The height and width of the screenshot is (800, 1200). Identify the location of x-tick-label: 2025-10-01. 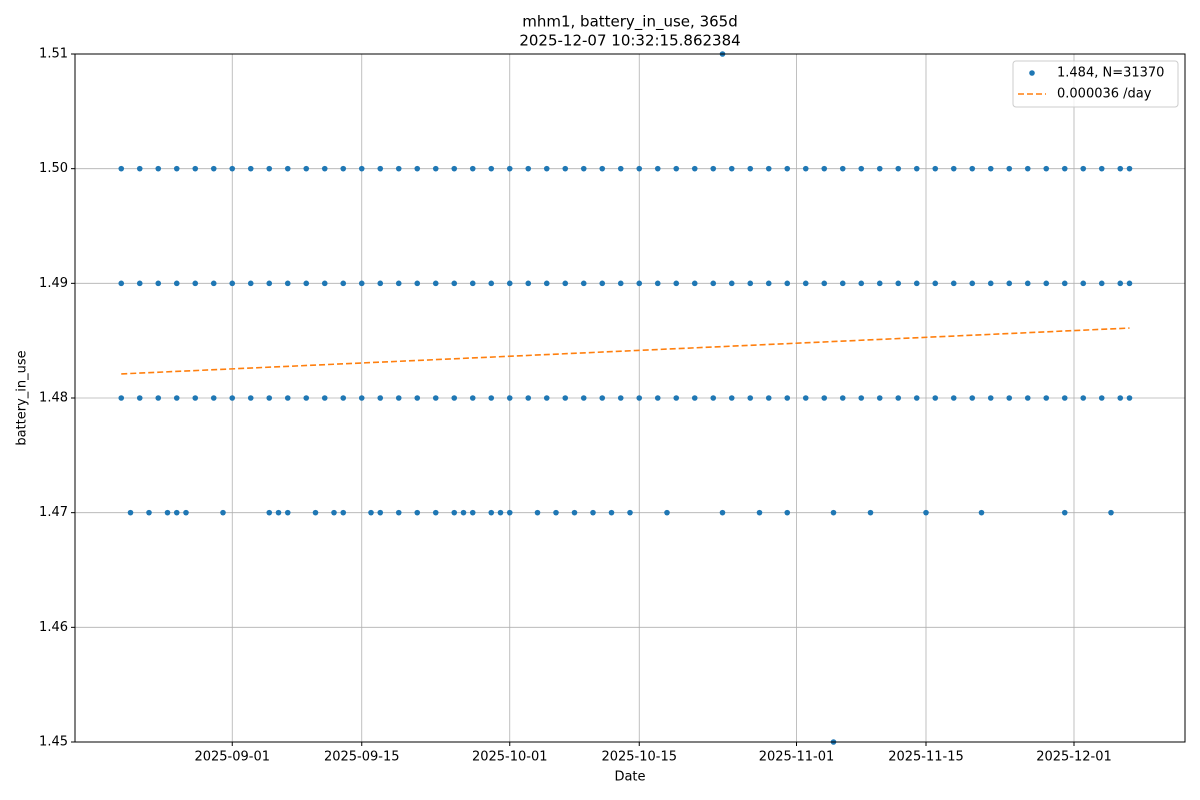
(510, 757).